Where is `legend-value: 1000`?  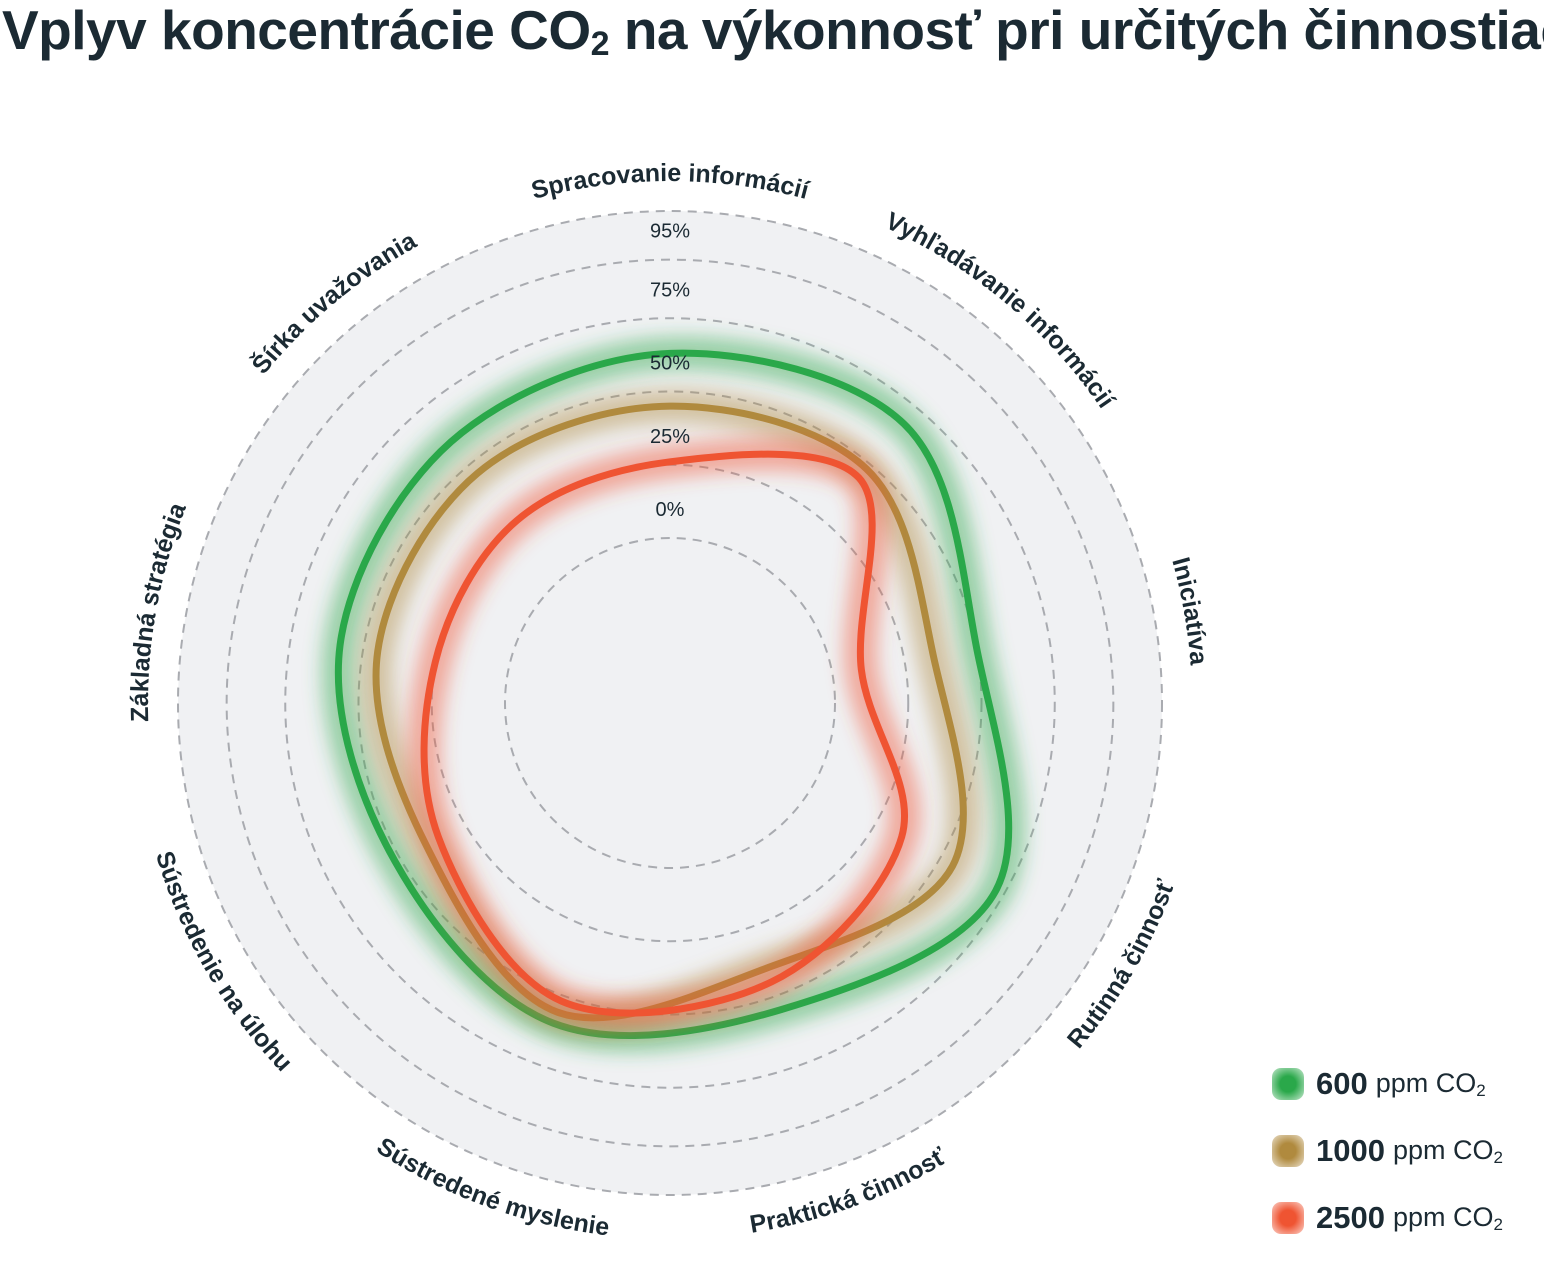 legend-value: 1000 is located at coordinates (1350, 1150).